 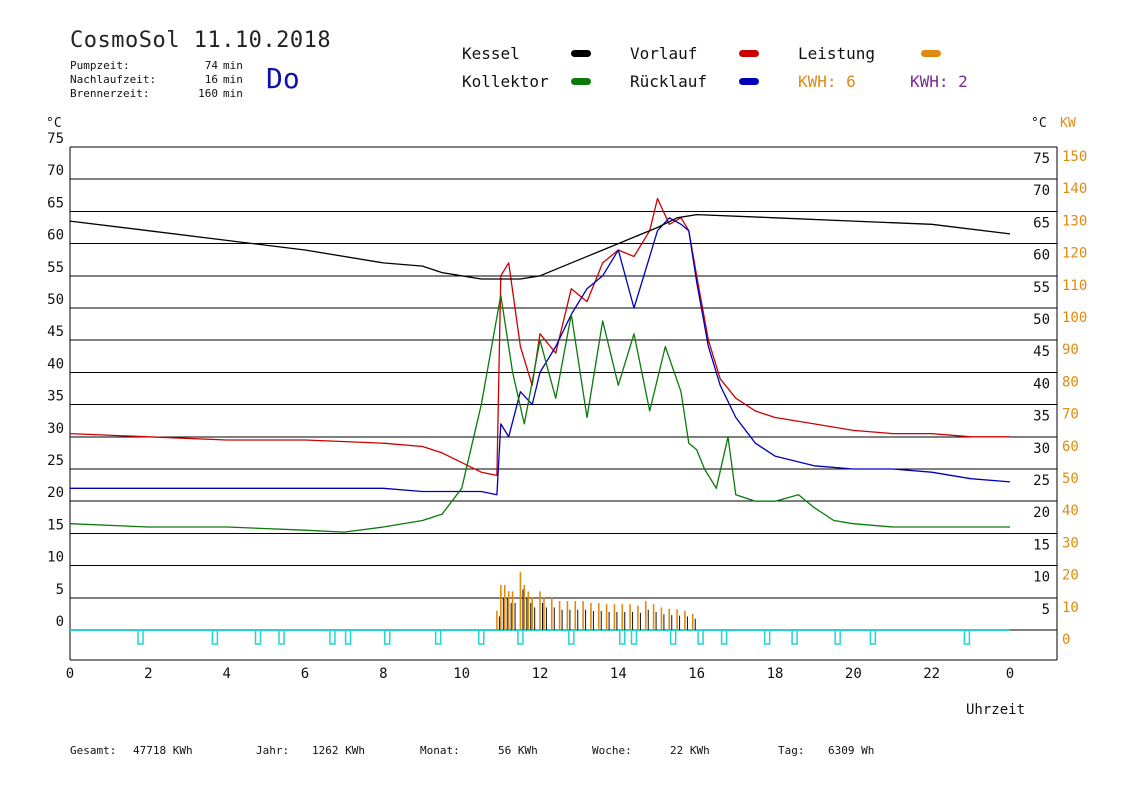 I want to click on legend-kollektor-swatch, so click(x=581, y=81).